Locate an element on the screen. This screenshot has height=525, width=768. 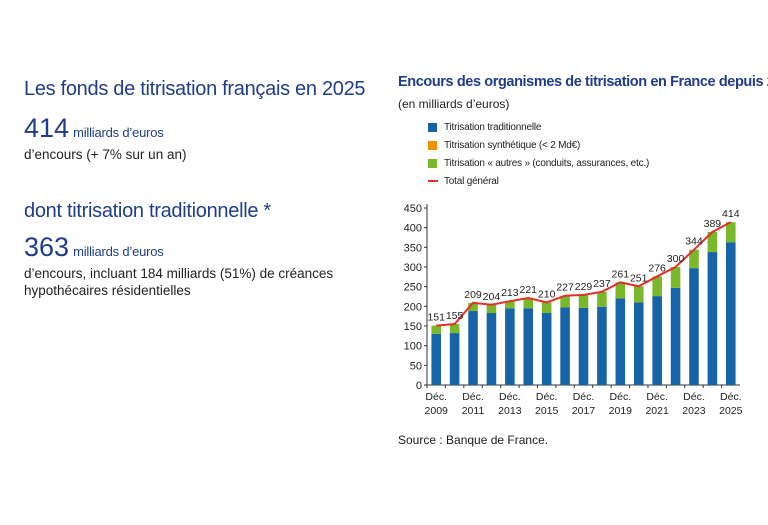
source-note: Source : Banque de France. is located at coordinates (473, 440).